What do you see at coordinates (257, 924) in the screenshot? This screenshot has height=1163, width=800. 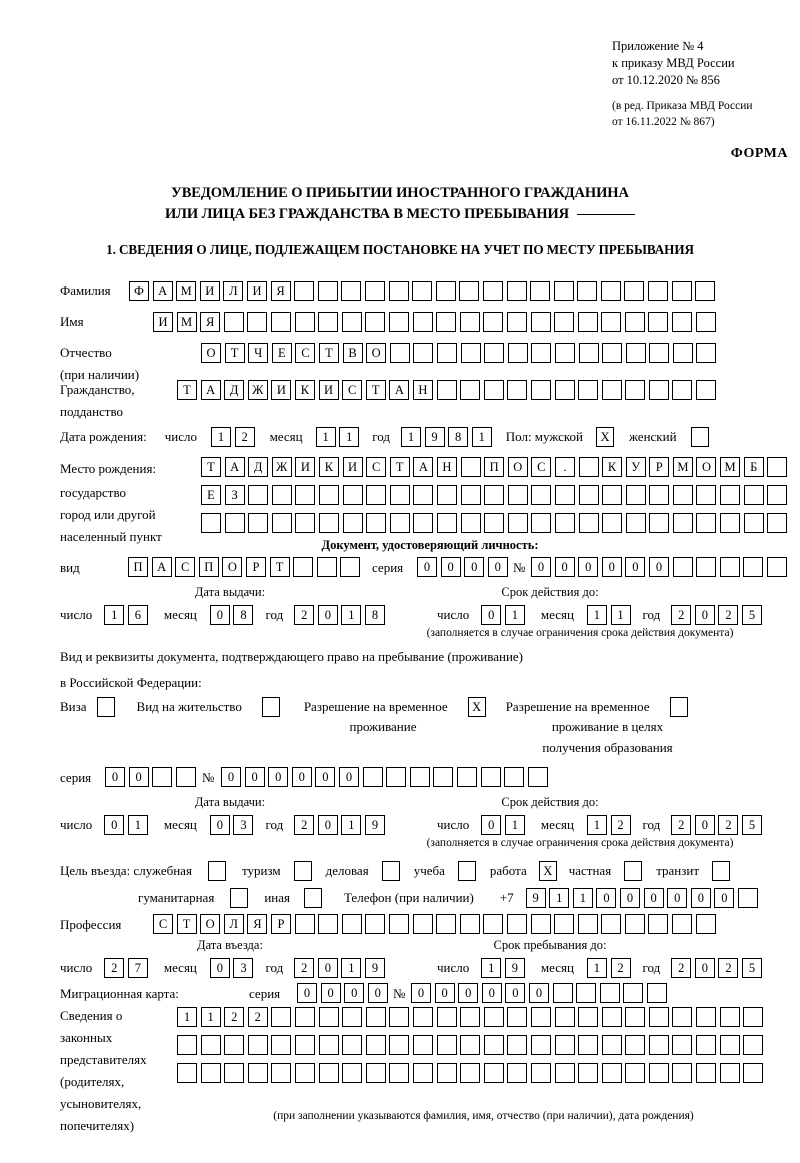 I see `char-cell: Я` at bounding box center [257, 924].